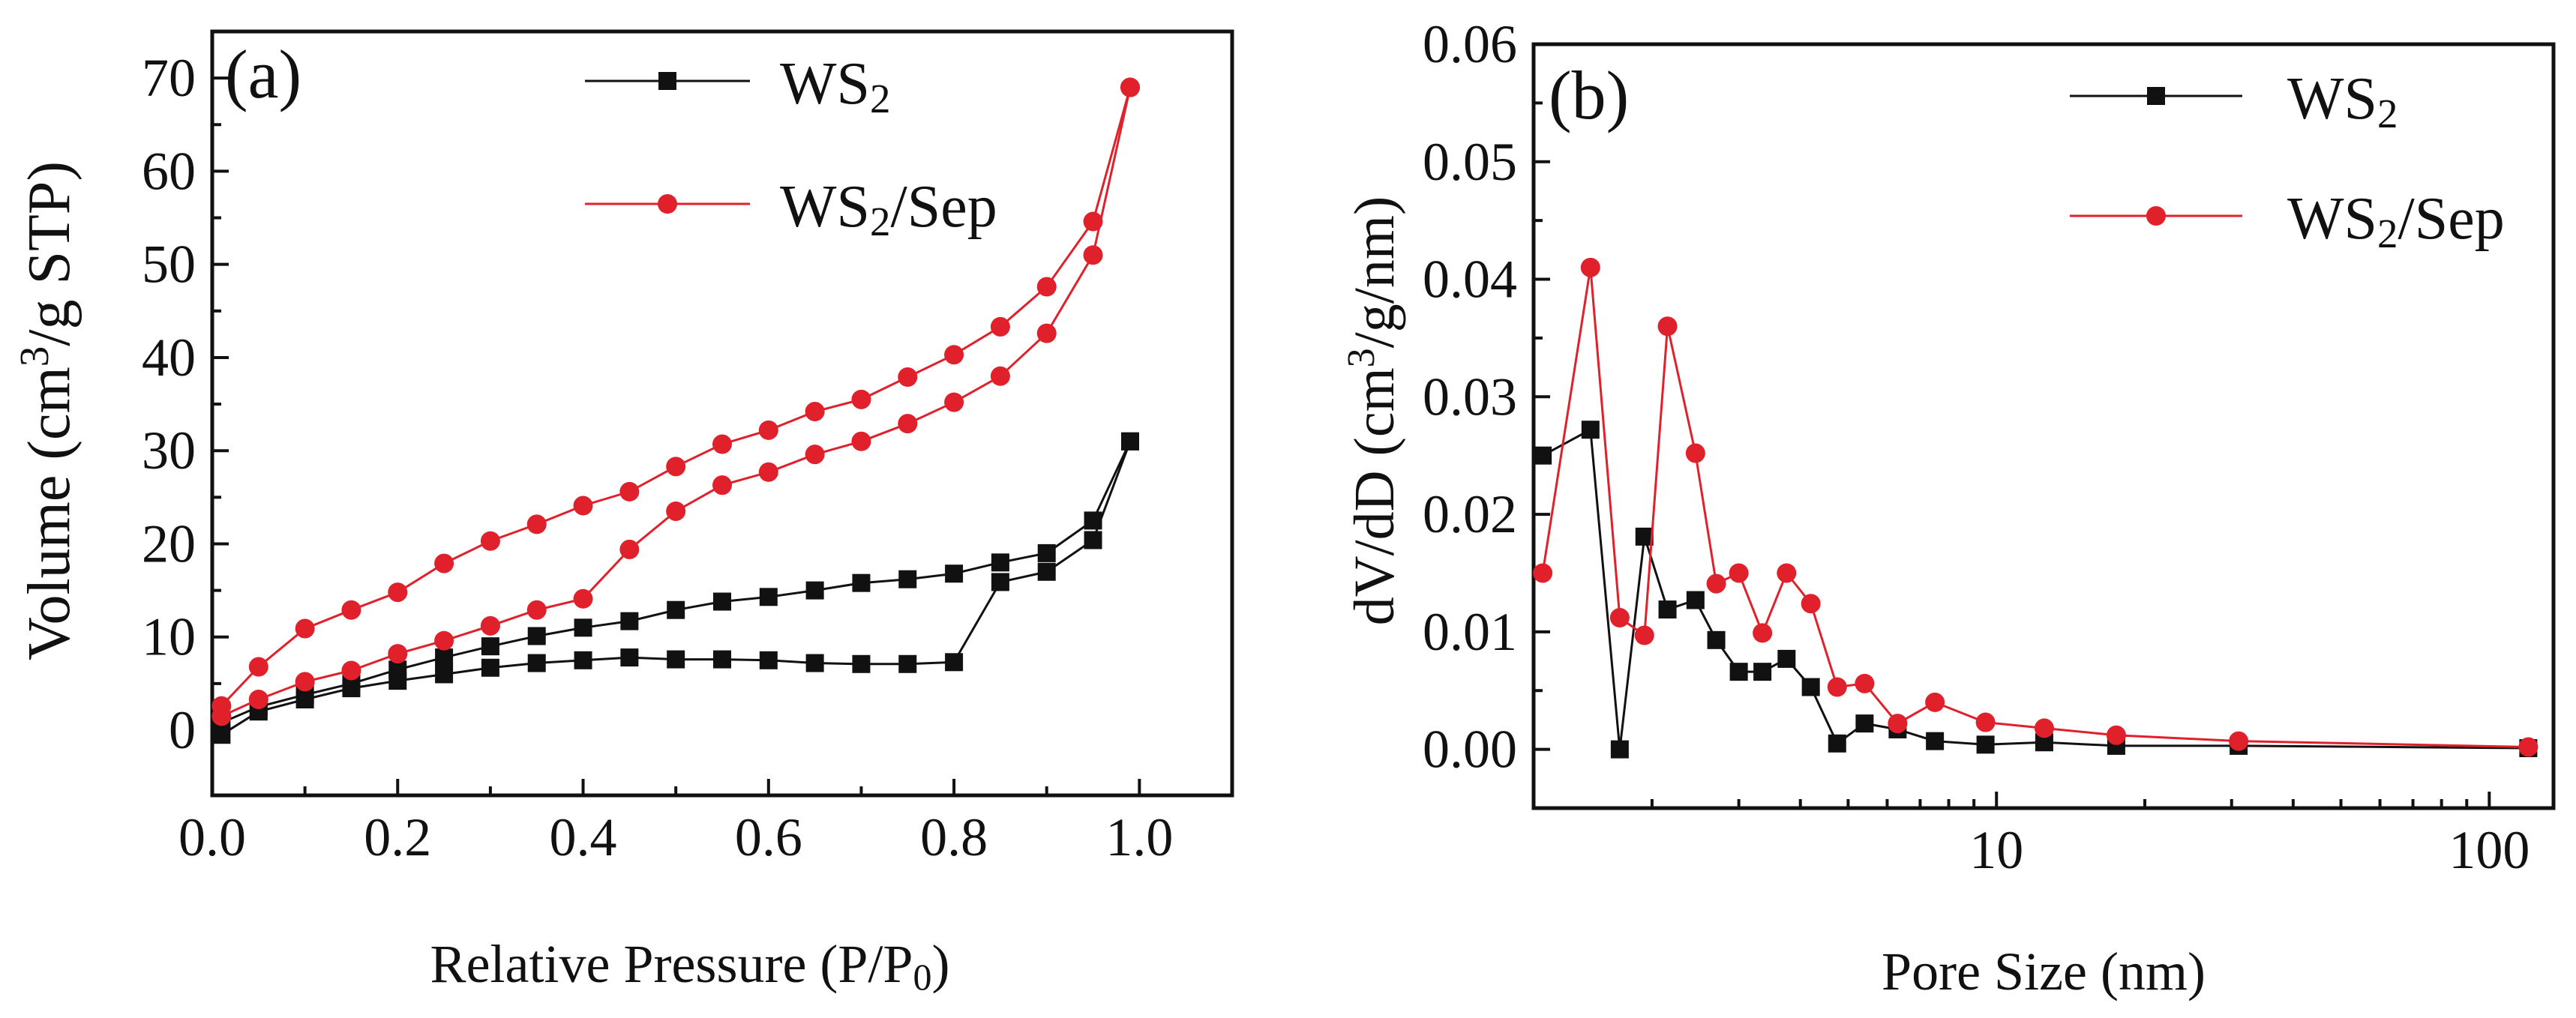  Describe the element at coordinates (183, 730) in the screenshot. I see `y-tick-label: 0` at that location.